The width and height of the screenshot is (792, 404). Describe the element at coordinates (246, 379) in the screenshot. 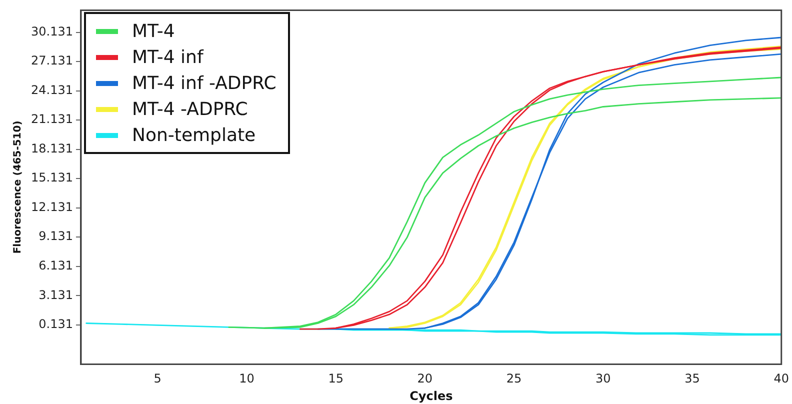

I see `x-tick-label: 10` at that location.